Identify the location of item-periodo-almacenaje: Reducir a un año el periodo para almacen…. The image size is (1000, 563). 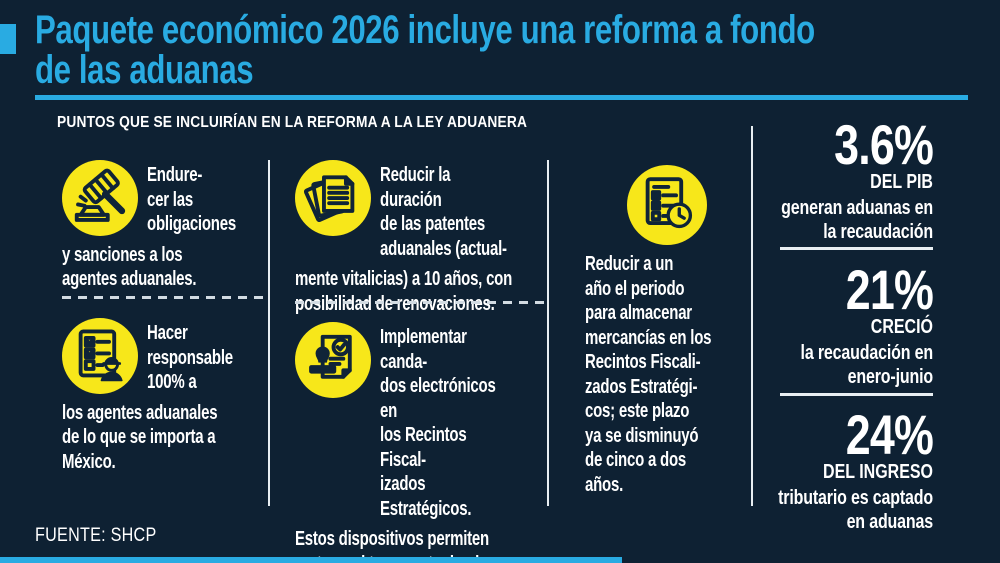
(670, 331).